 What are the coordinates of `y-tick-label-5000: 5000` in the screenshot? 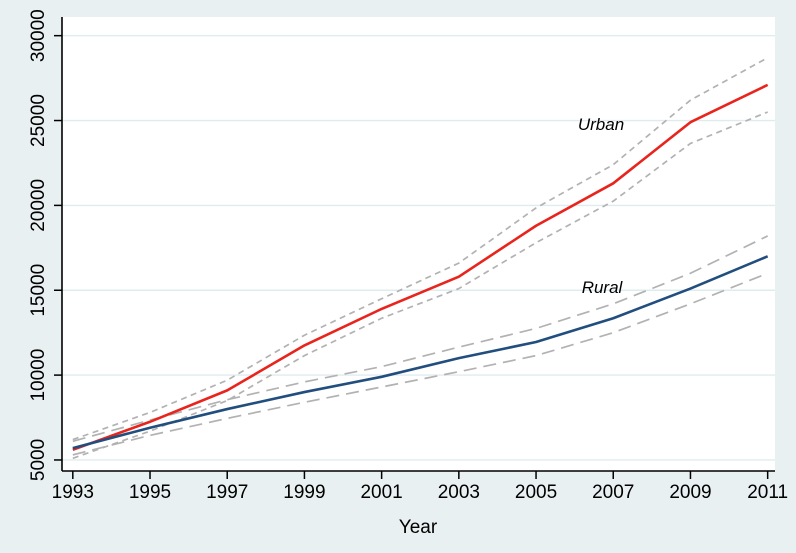 It's located at (38, 460).